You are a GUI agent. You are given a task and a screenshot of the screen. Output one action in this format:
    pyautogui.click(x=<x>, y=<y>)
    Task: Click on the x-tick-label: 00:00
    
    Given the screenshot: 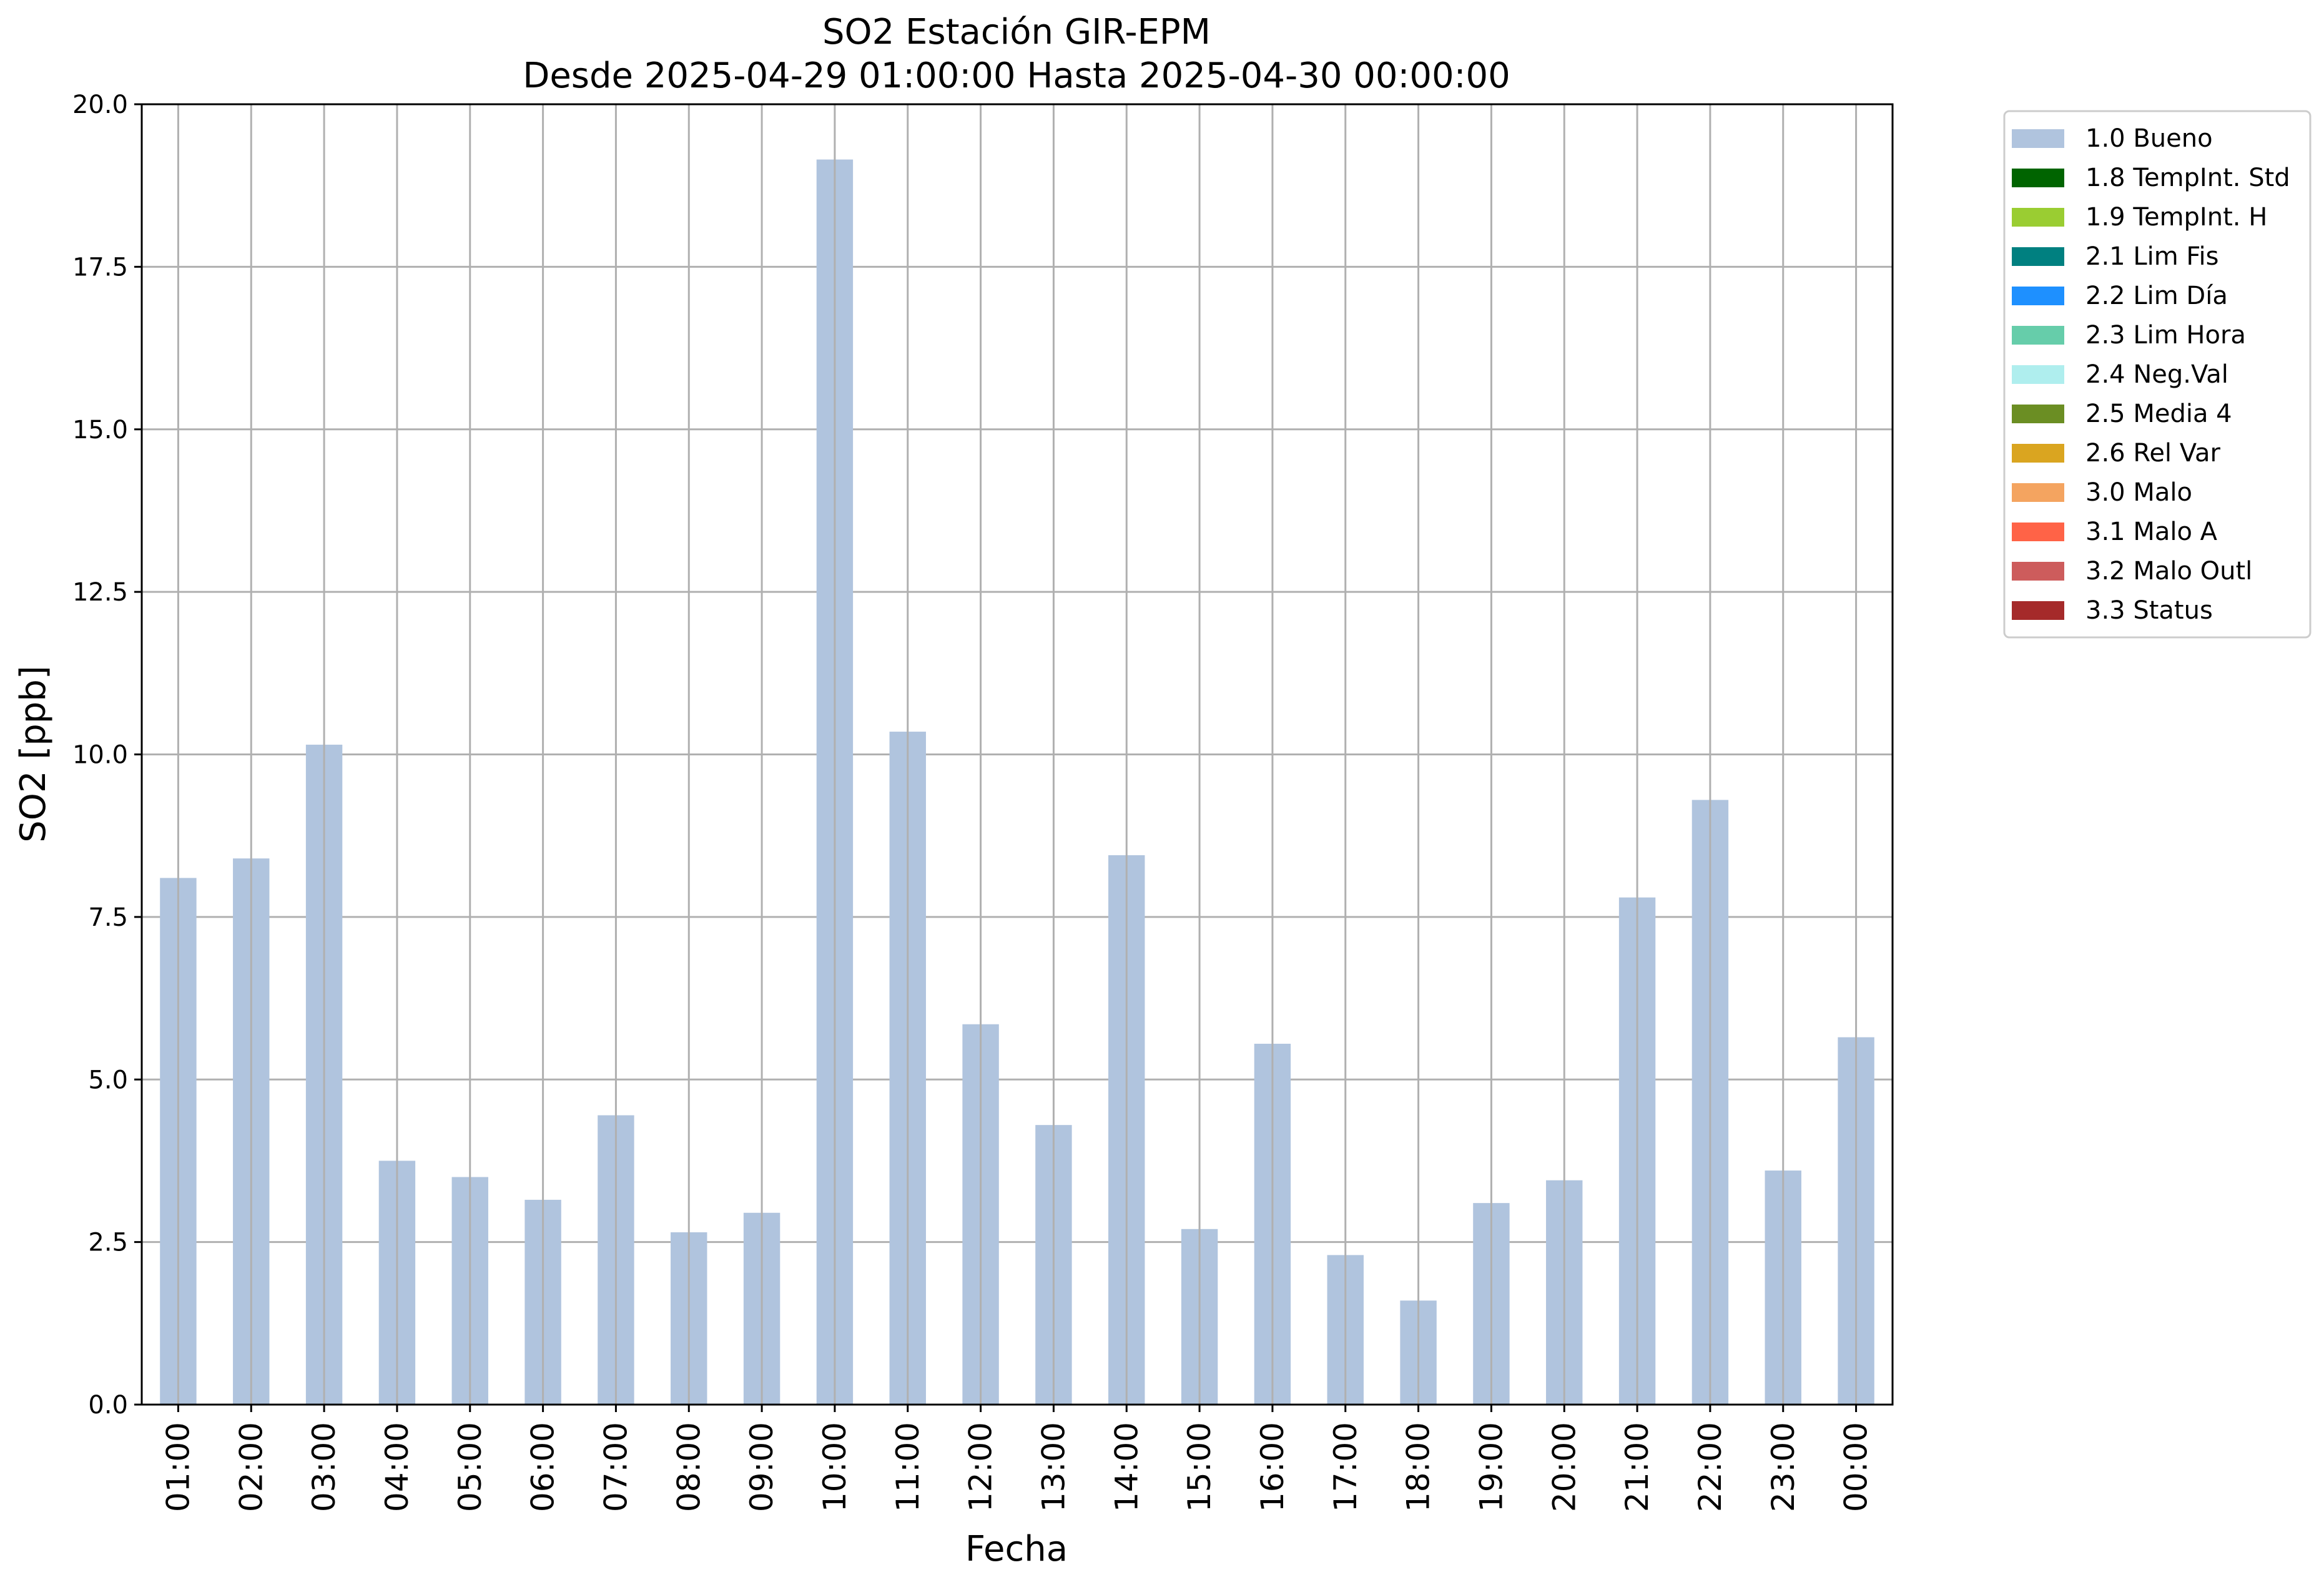 What is the action you would take?
    pyautogui.click(x=1856, y=1467)
    